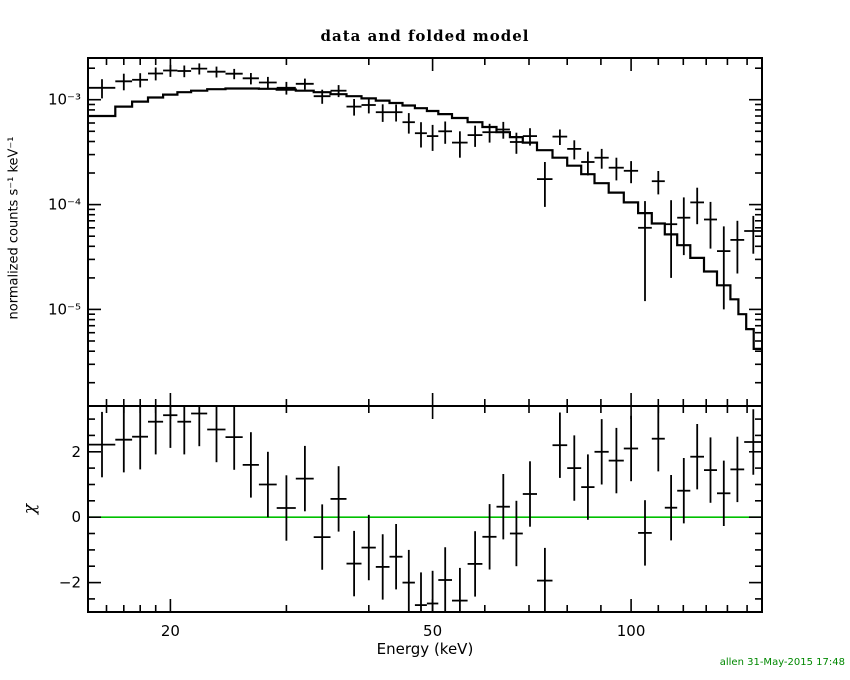 The image size is (850, 680). I want to click on x-tick-label: 20, so click(170, 631).